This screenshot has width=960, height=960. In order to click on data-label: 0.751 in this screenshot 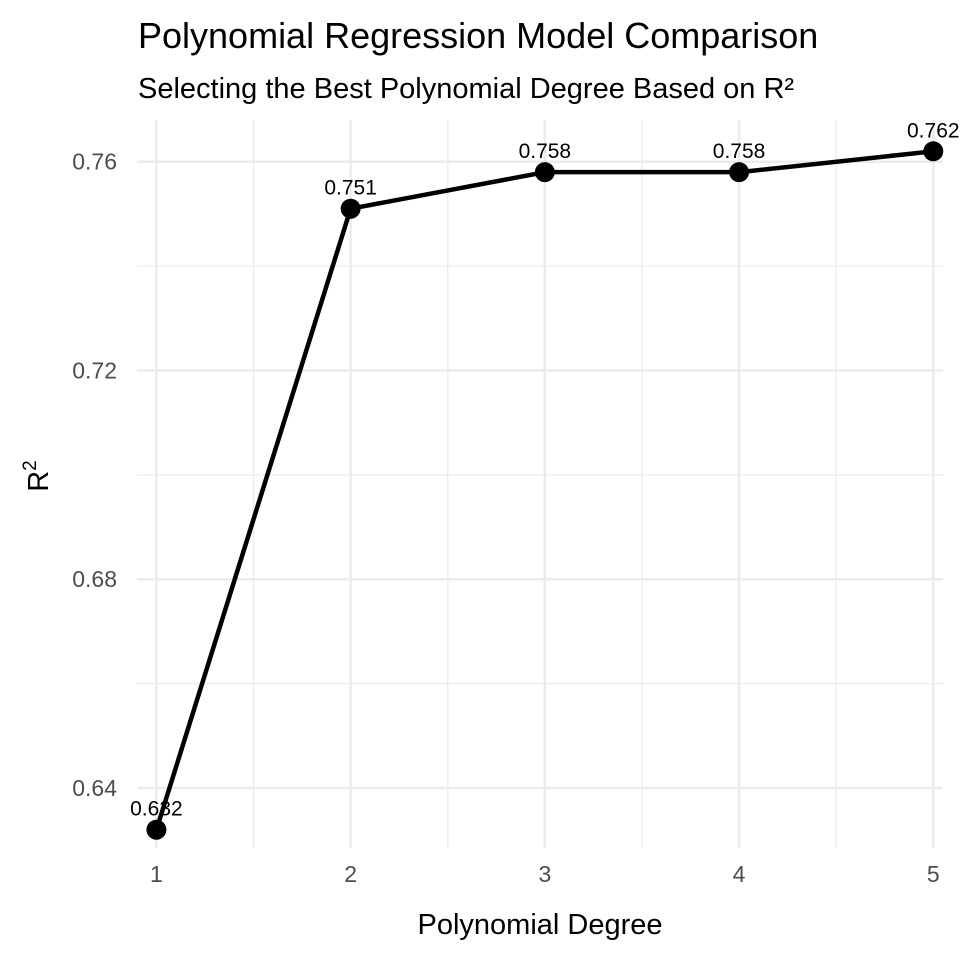, I will do `click(350, 188)`.